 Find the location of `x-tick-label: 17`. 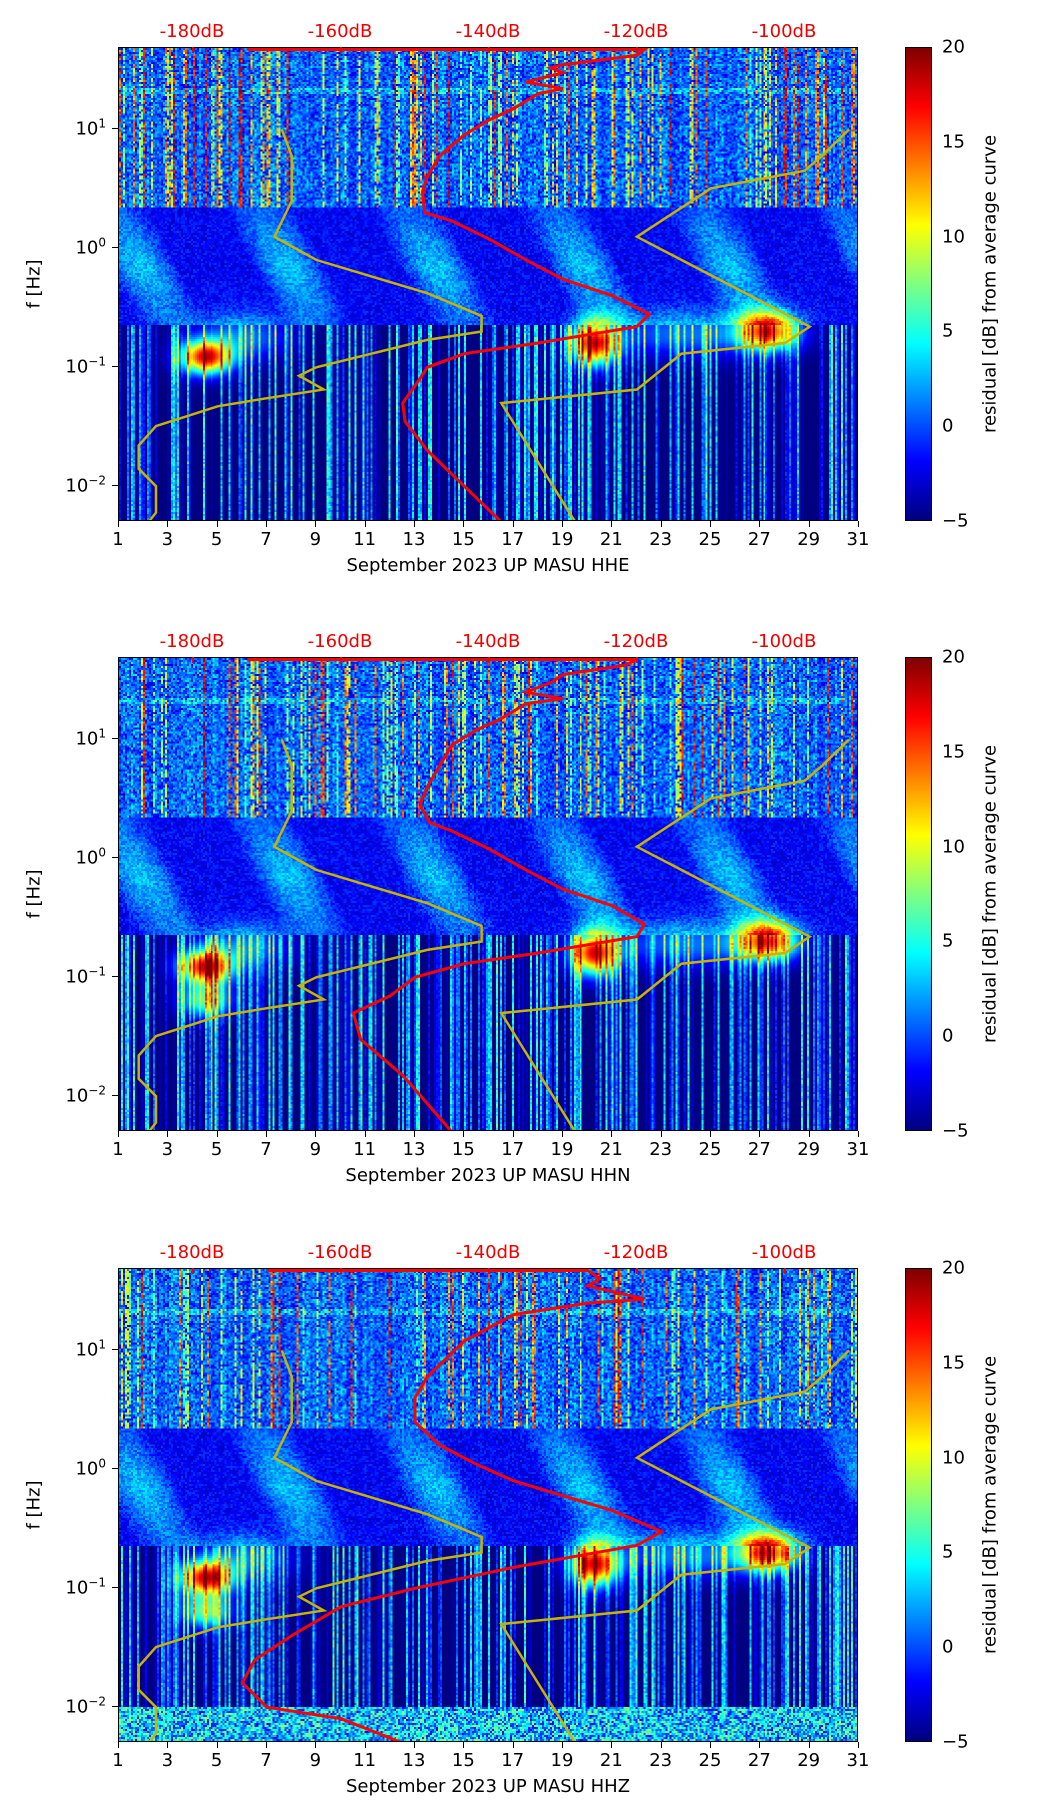

x-tick-label: 17 is located at coordinates (513, 1760).